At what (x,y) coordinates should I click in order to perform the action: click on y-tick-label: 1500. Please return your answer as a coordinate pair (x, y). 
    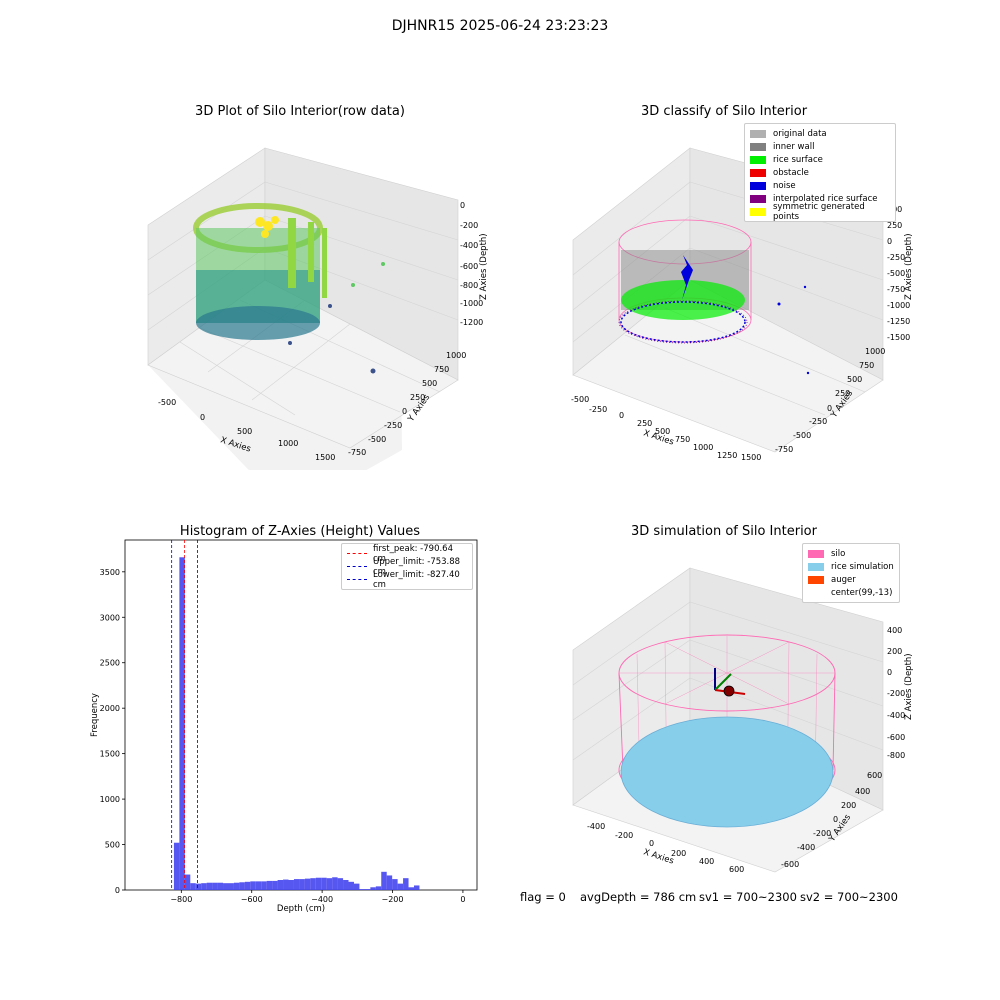
    Looking at the image, I should click on (110, 754).